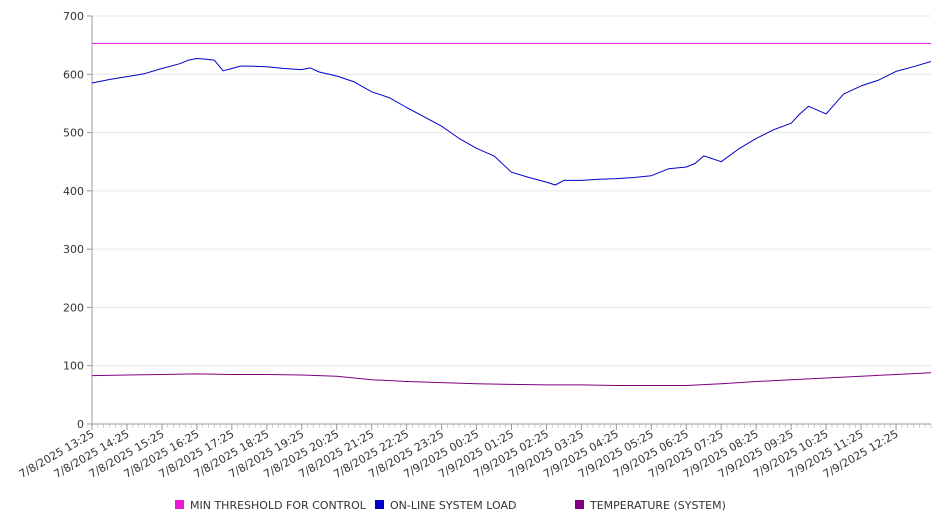  I want to click on y-tick-label: 300, so click(73, 249).